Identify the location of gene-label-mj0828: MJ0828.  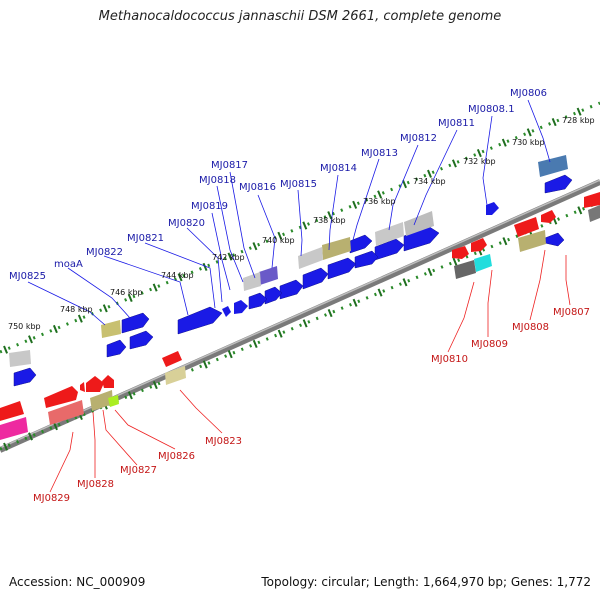
(95, 484).